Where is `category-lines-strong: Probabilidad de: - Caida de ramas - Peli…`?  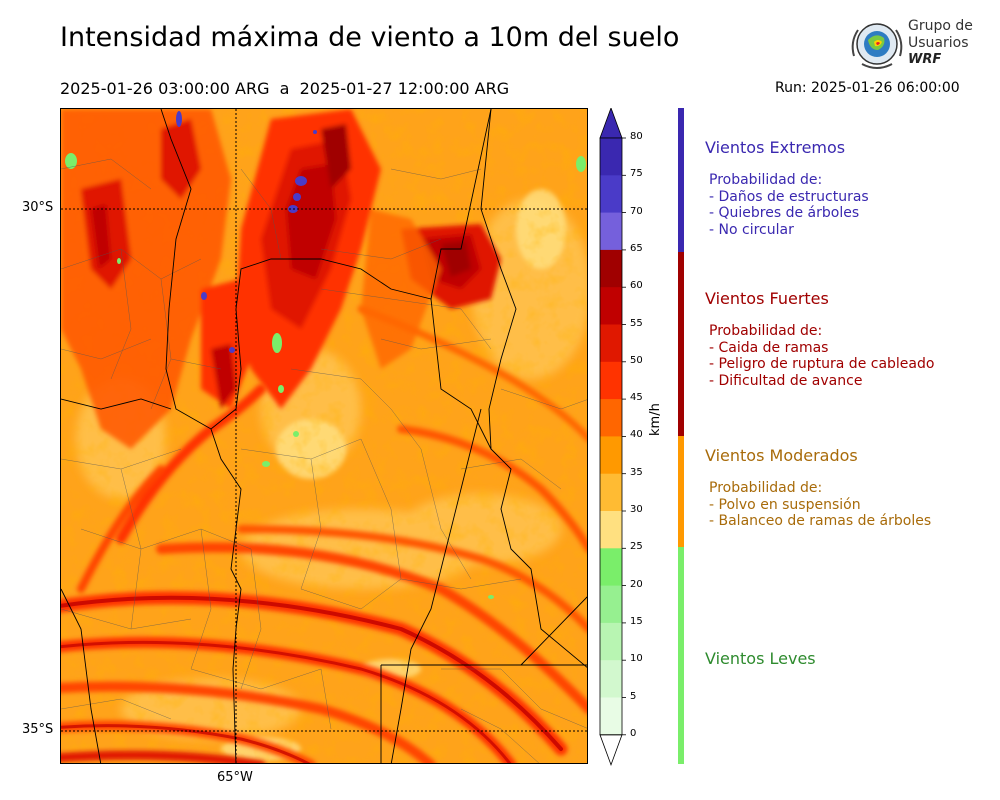 category-lines-strong: Probabilidad de: - Caida de ramas - Peli… is located at coordinates (821, 356).